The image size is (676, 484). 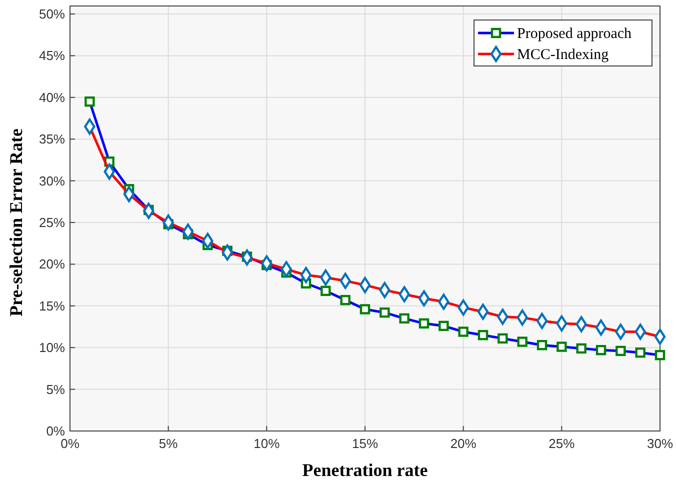 I want to click on y-tick-label: 40%, so click(x=52, y=97).